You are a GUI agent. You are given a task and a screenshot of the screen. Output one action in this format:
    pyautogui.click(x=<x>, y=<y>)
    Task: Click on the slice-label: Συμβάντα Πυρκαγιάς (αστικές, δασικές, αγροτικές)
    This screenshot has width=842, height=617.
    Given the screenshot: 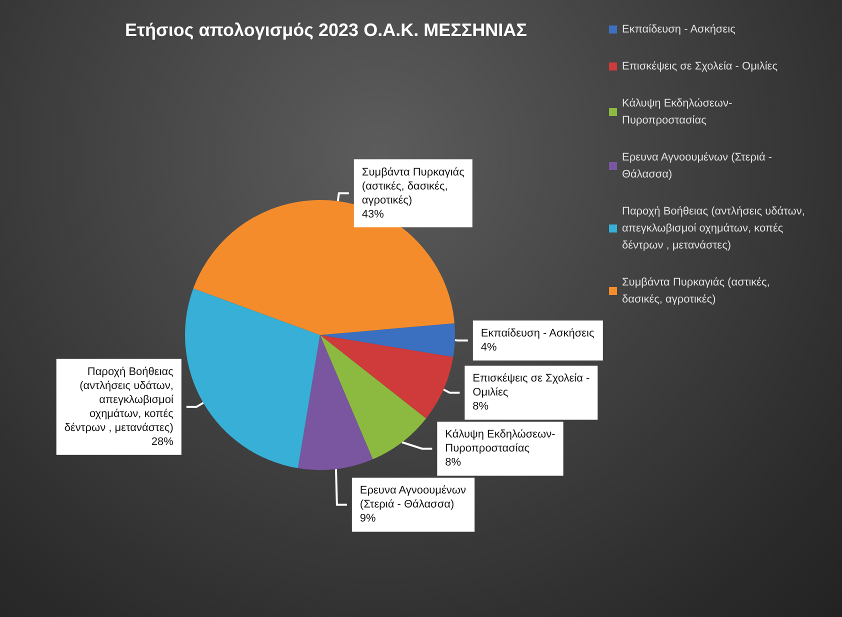 What is the action you would take?
    pyautogui.click(x=413, y=186)
    